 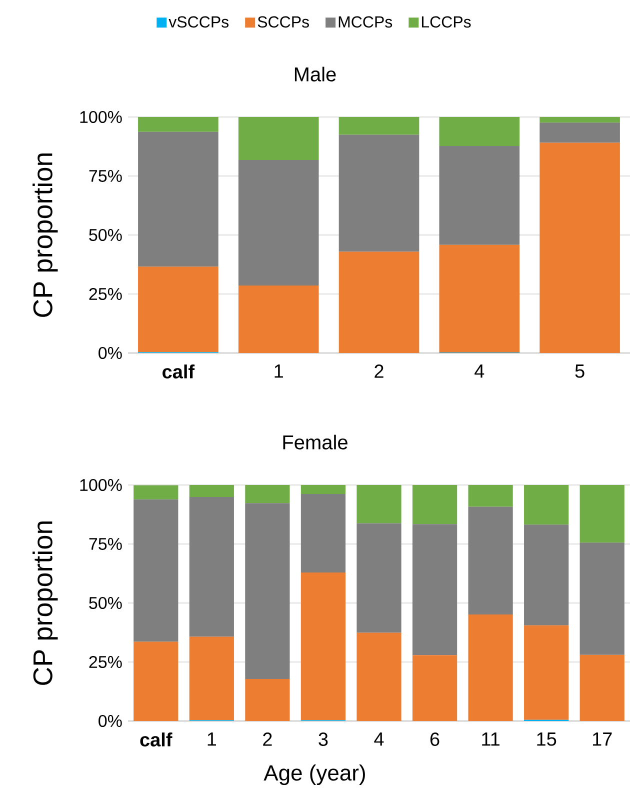 What do you see at coordinates (323, 739) in the screenshot?
I see `x-tick-label: 3` at bounding box center [323, 739].